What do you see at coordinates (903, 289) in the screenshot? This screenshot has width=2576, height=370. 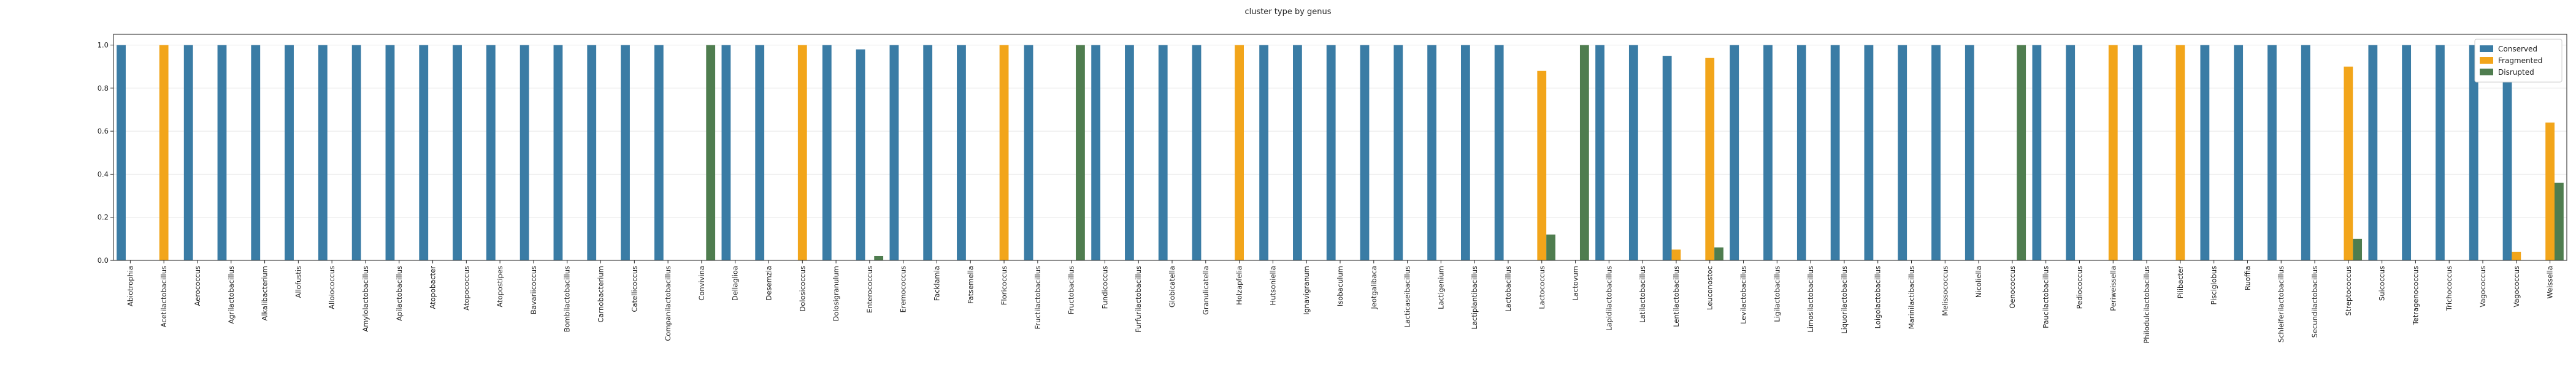 I see `x-tick-label: Eremococcus` at bounding box center [903, 289].